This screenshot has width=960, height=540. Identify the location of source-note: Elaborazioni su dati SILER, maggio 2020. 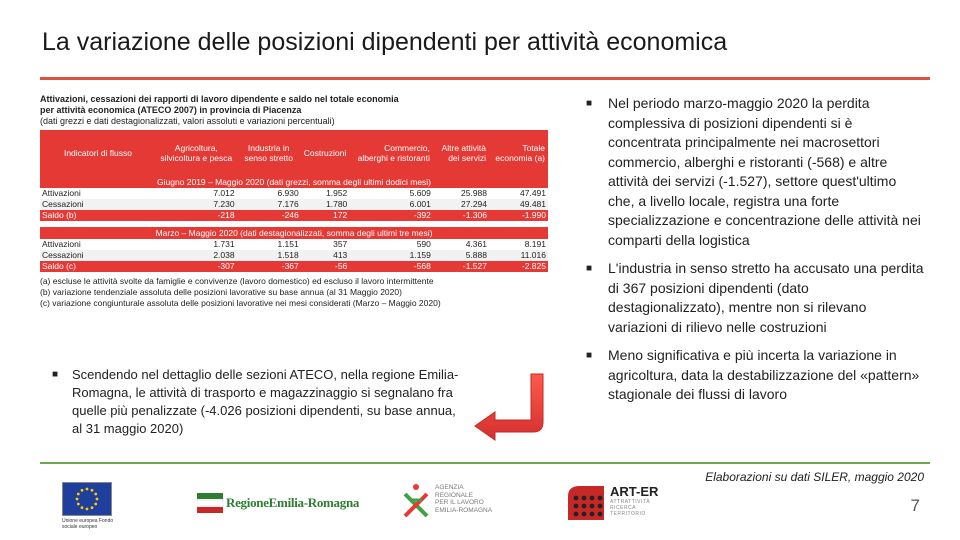
(814, 477).